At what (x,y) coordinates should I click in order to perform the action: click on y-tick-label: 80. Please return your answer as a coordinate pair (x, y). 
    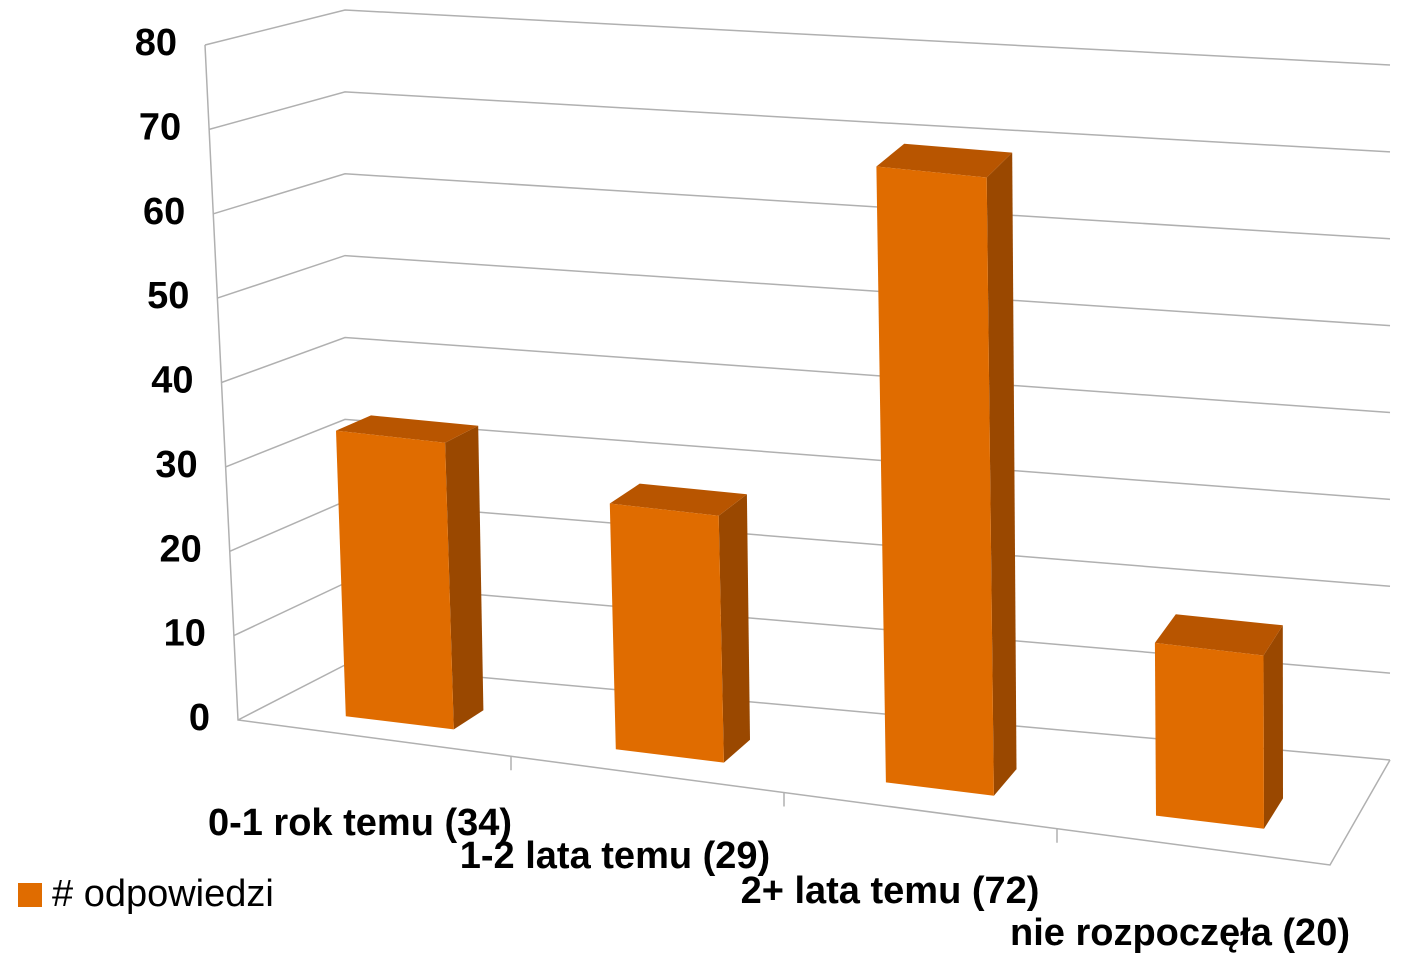
    Looking at the image, I should click on (156, 43).